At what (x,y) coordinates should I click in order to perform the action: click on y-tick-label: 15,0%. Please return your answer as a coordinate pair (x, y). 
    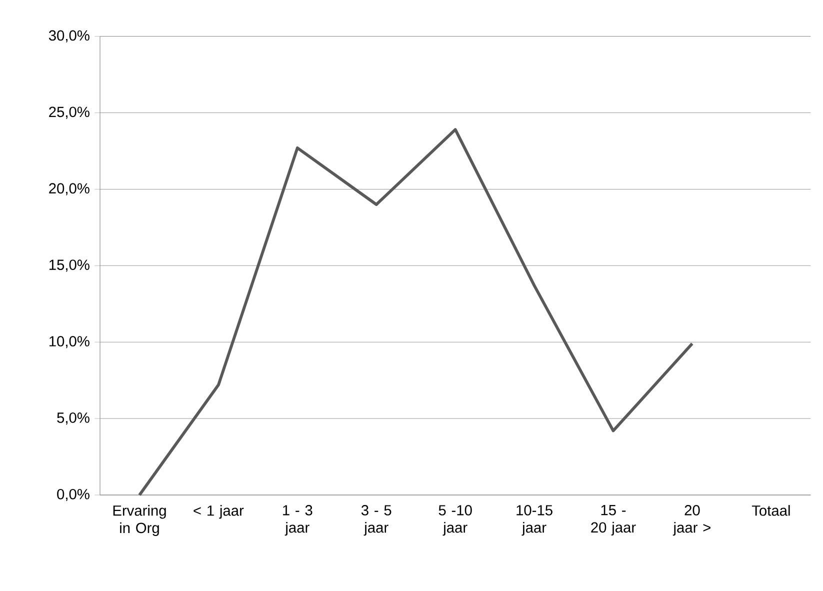
    Looking at the image, I should click on (69, 266).